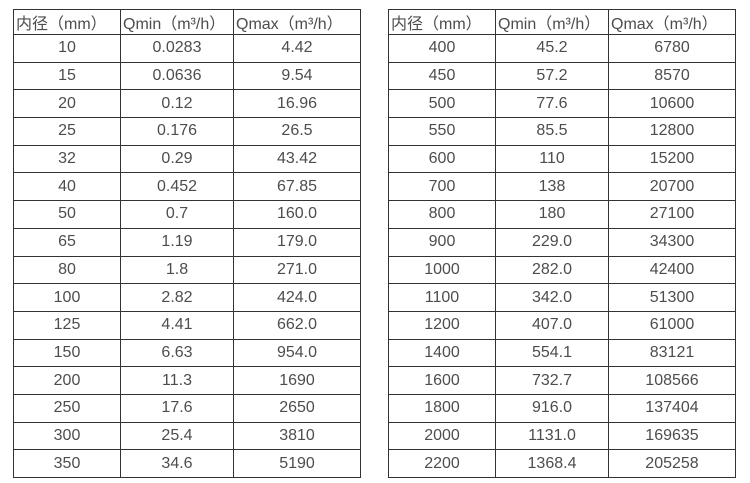 The image size is (750, 483). I want to click on table-cell: 450, so click(442, 76).